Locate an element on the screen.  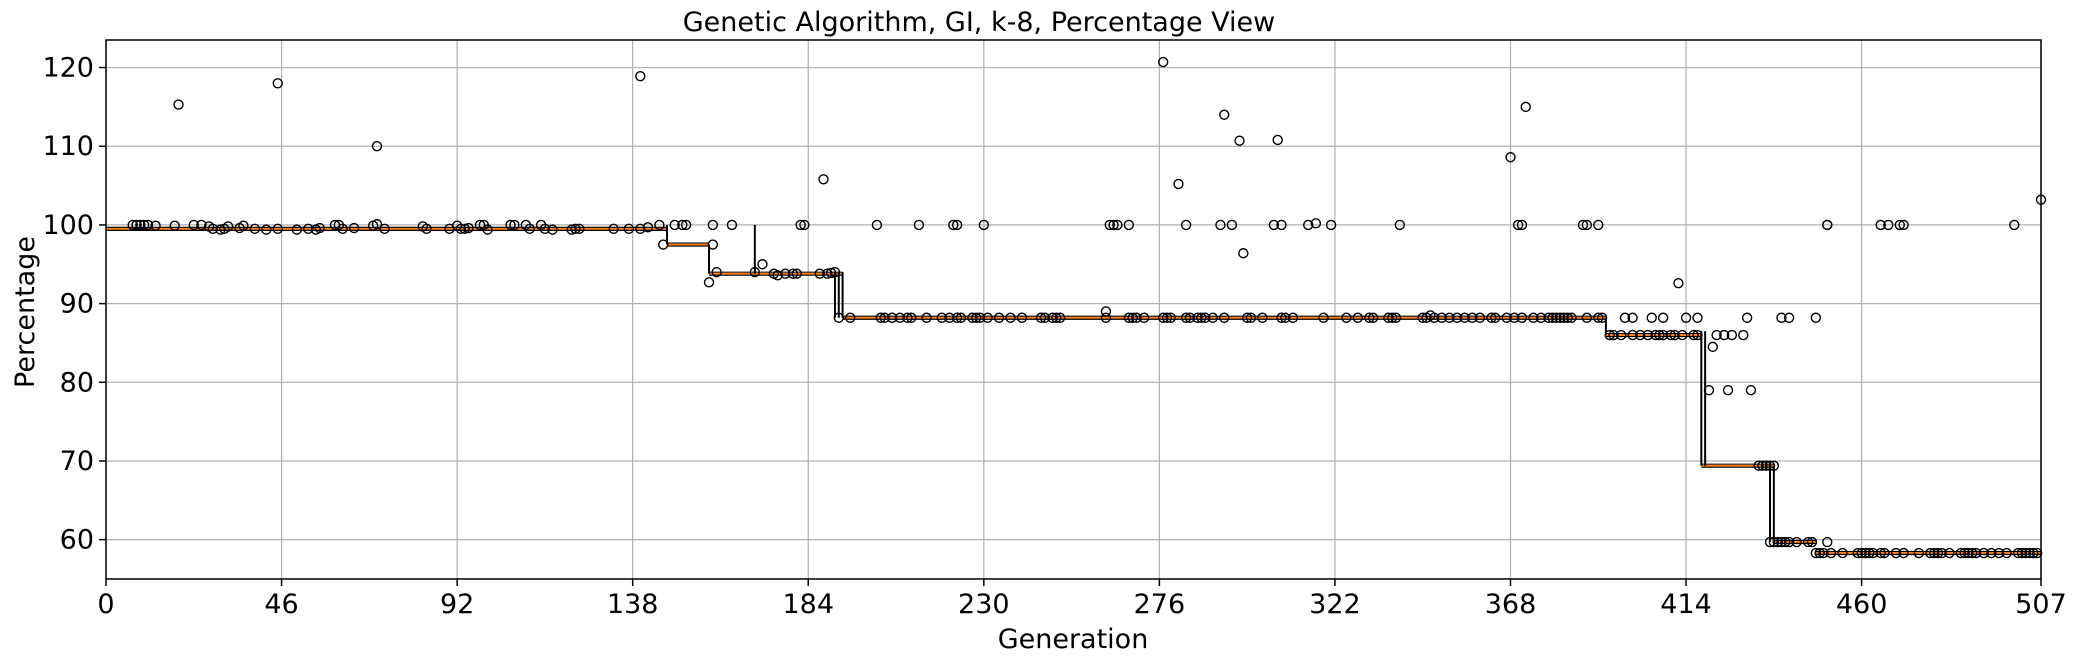
x-tick-label: 46 is located at coordinates (281, 604).